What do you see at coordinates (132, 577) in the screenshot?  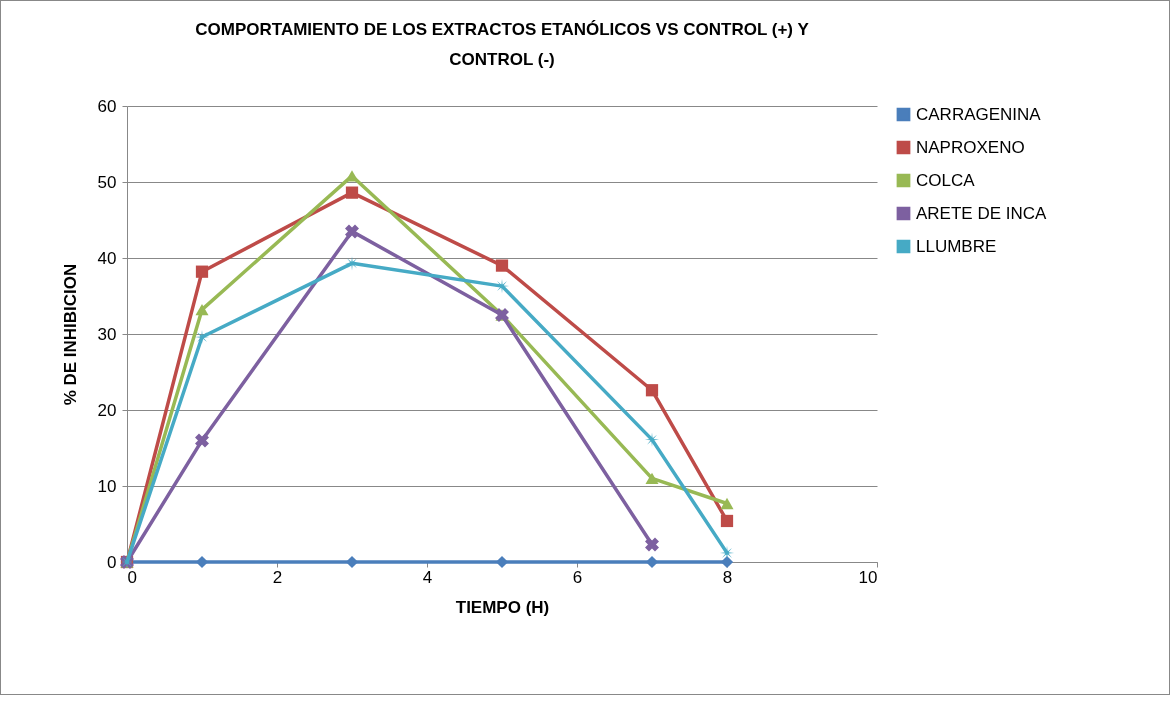 I see `x-tick-label: 0` at bounding box center [132, 577].